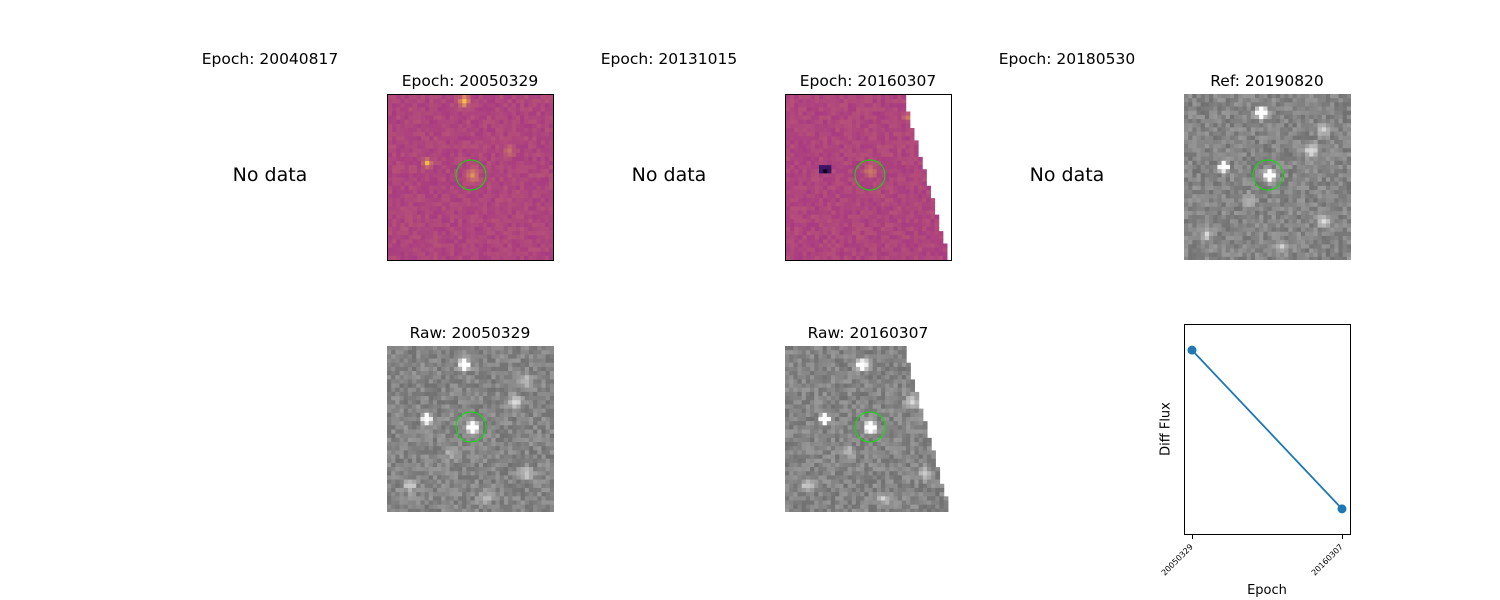 The height and width of the screenshot is (600, 1500). What do you see at coordinates (270, 59) in the screenshot?
I see `panel-title-epoch-20040817: Epoch: 20040817` at bounding box center [270, 59].